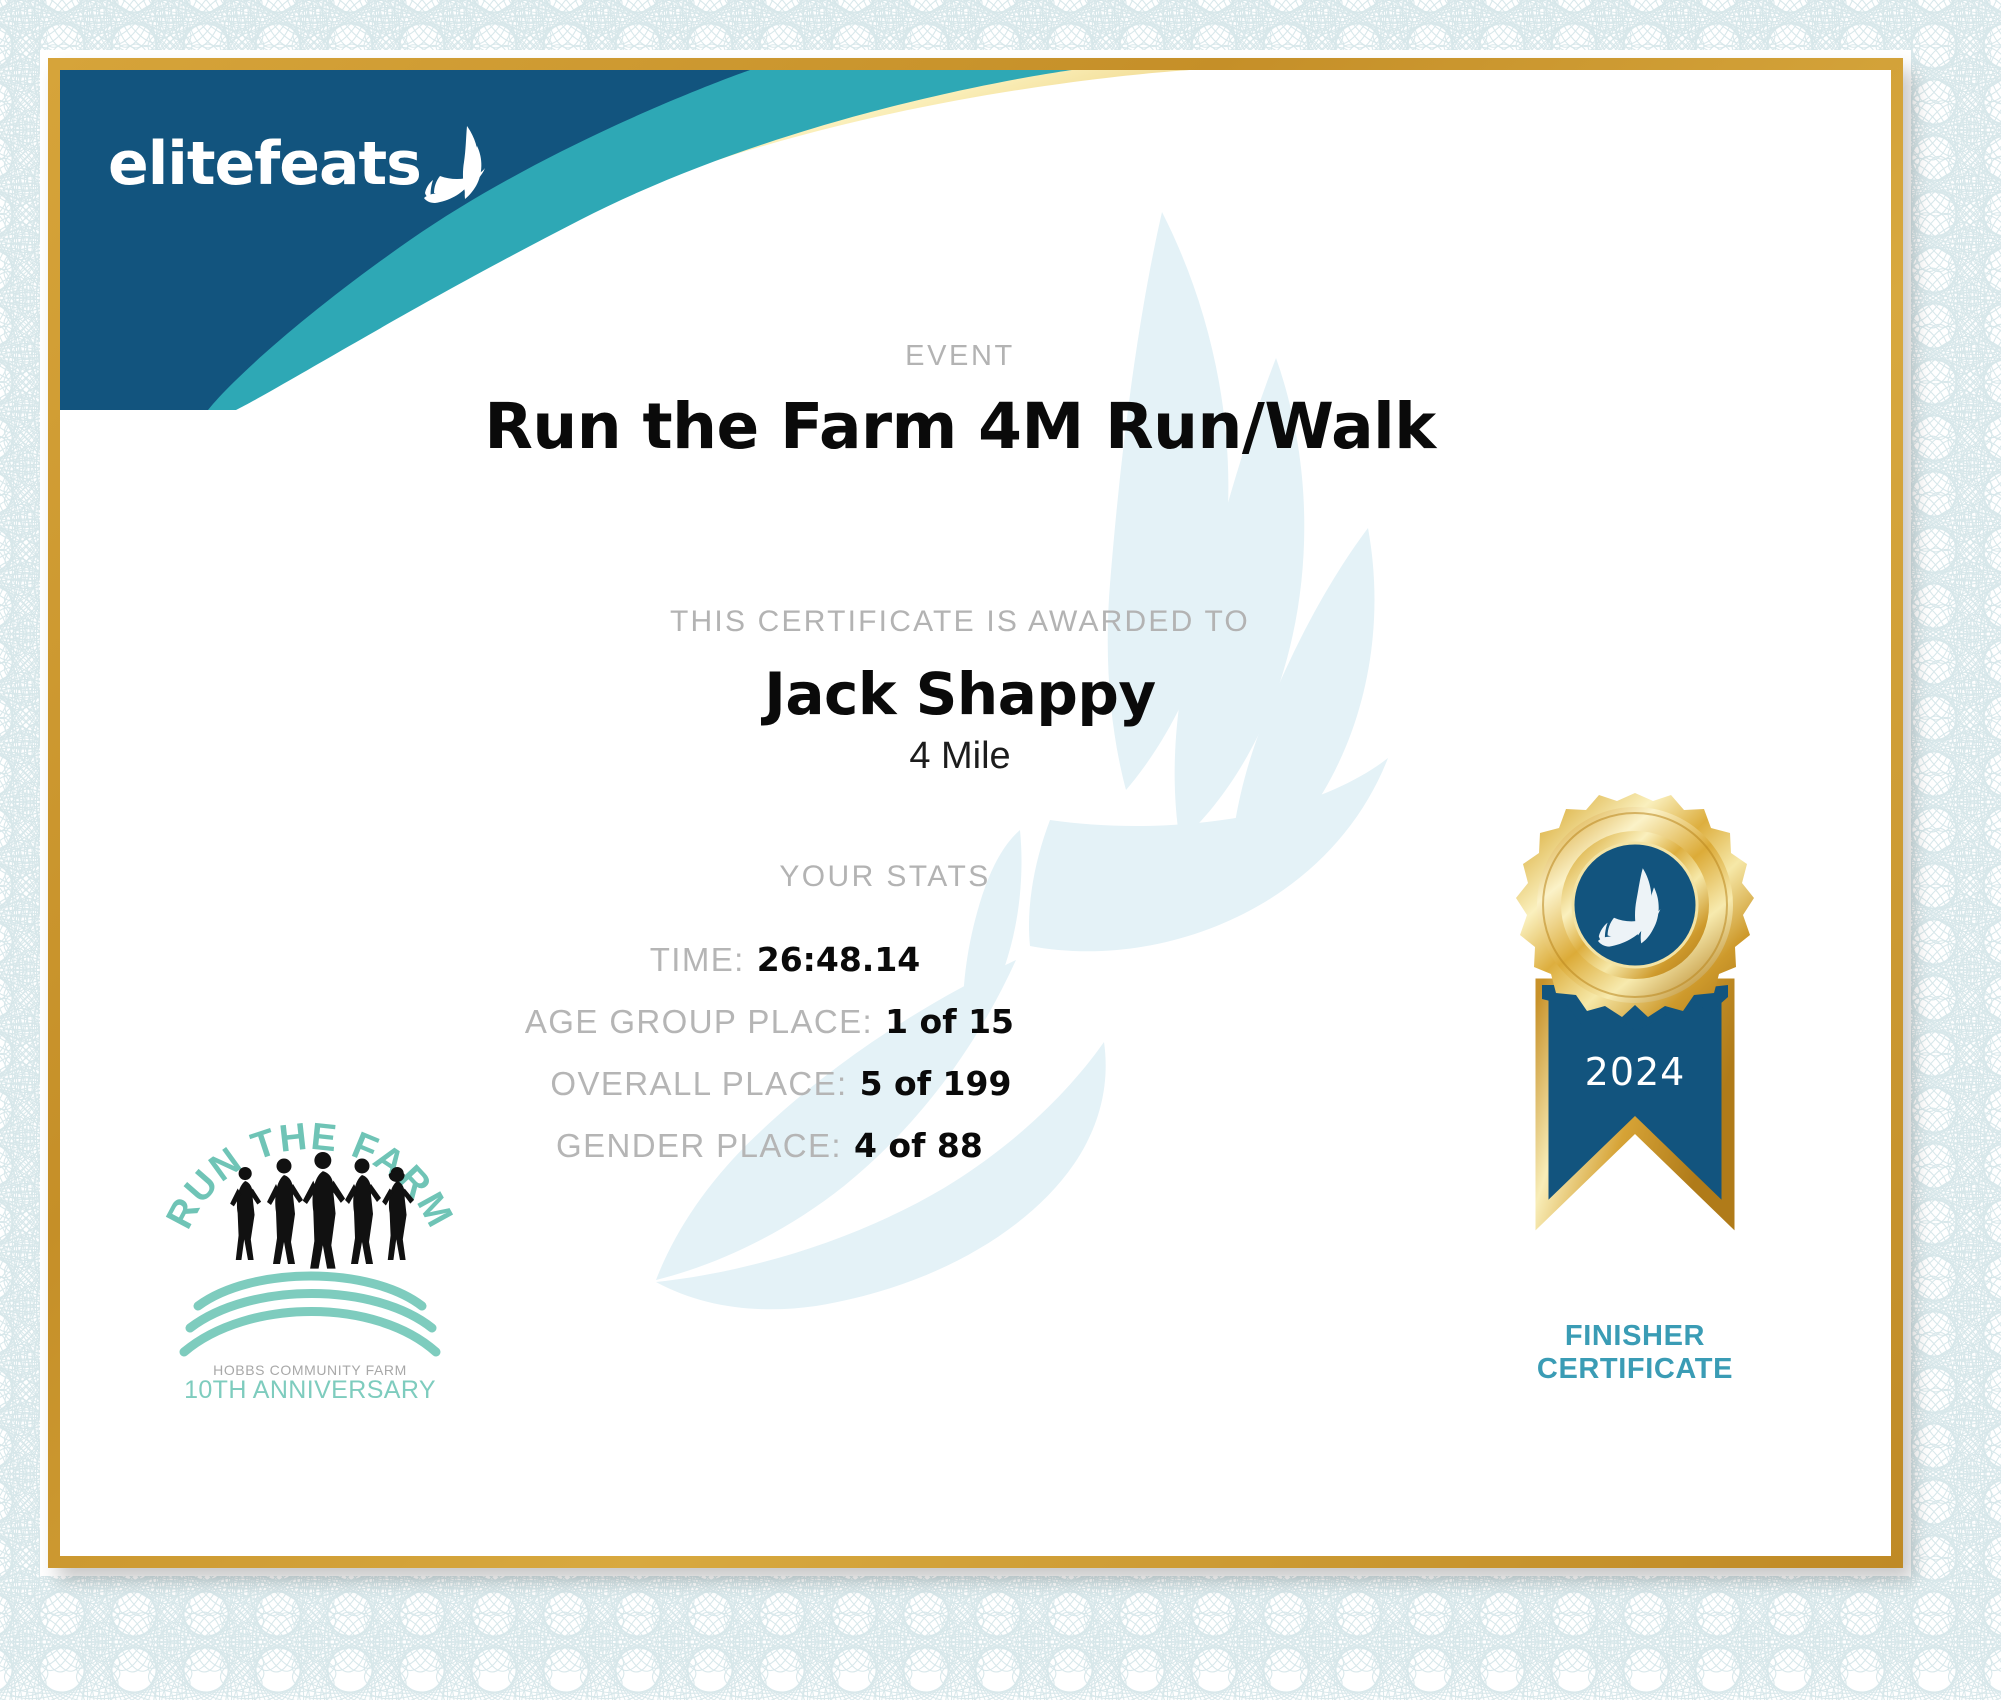 The width and height of the screenshot is (2001, 1700). What do you see at coordinates (699, 1083) in the screenshot?
I see `stat-label: OVERALL PLACE:` at bounding box center [699, 1083].